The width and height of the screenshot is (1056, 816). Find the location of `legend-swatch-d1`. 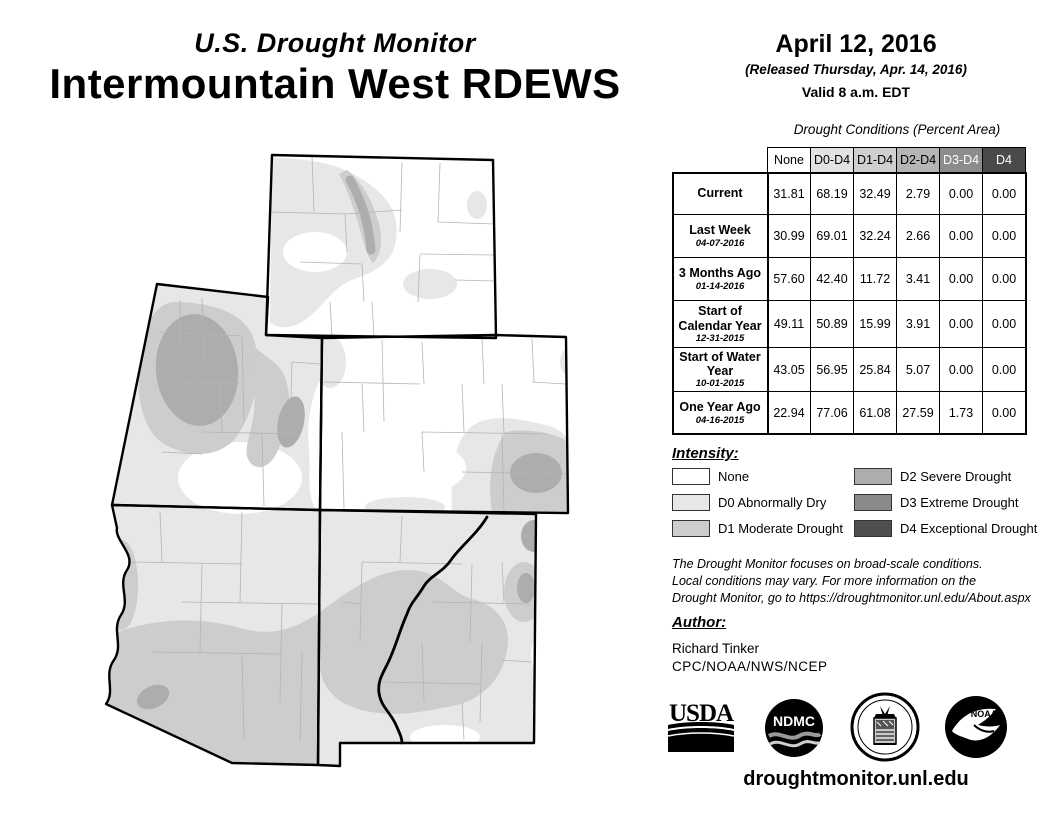

legend-swatch-d1 is located at coordinates (691, 528).